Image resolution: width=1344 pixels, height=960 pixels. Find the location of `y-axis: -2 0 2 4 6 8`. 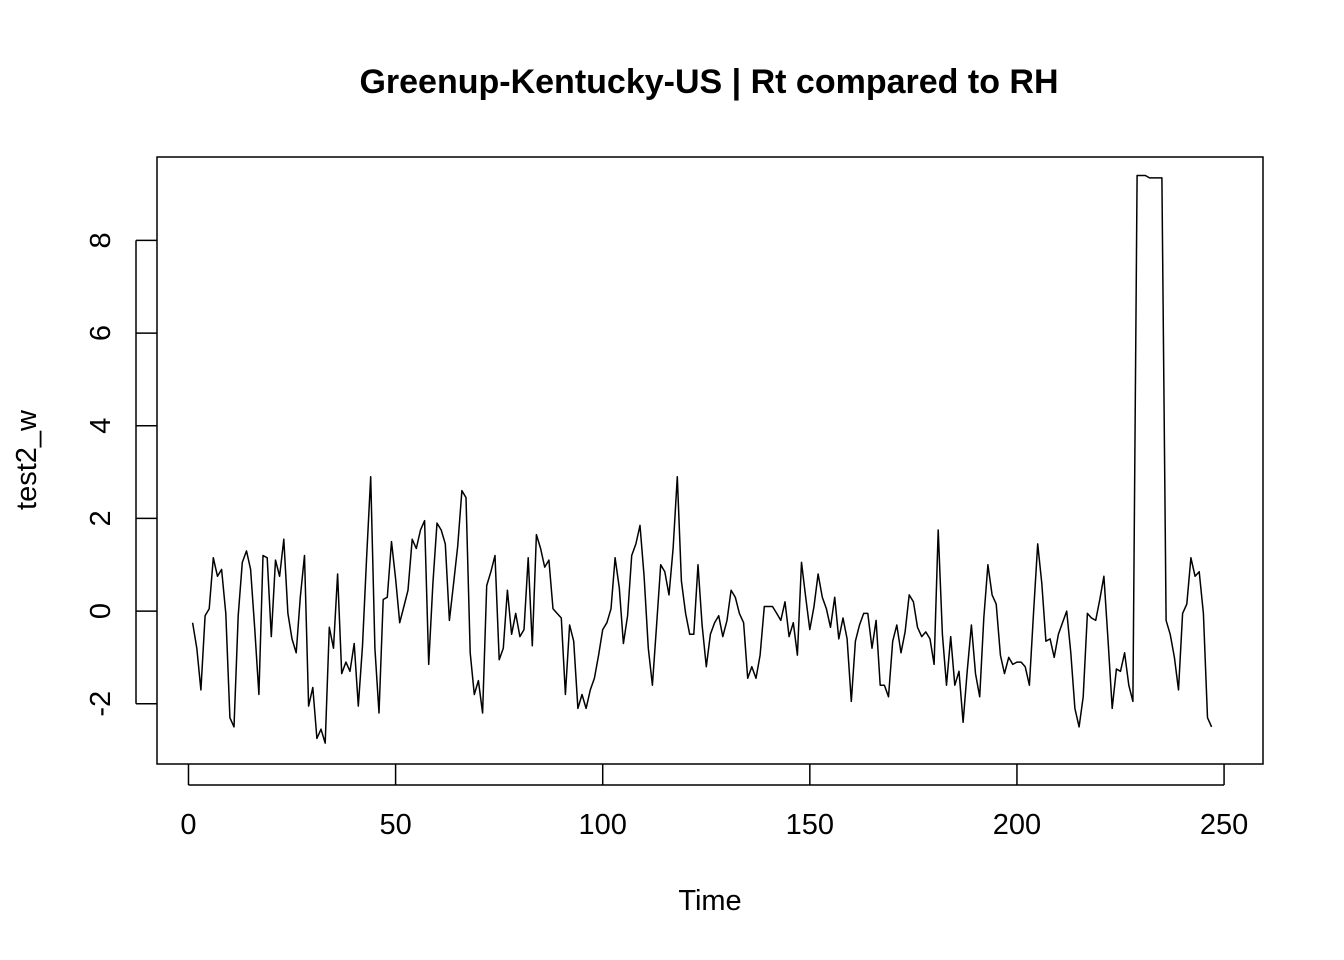

y-axis: -2 0 2 4 6 8 is located at coordinates (121, 474).